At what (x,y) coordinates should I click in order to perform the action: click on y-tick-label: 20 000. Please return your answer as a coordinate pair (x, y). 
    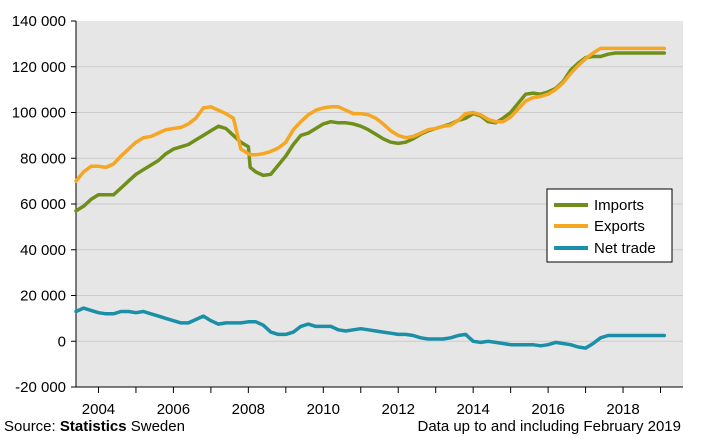
    Looking at the image, I should click on (43, 296).